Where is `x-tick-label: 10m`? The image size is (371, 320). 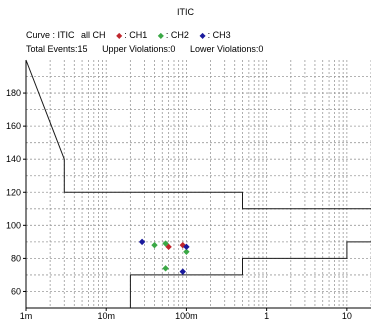 x-tick-label: 10m is located at coordinates (106, 315).